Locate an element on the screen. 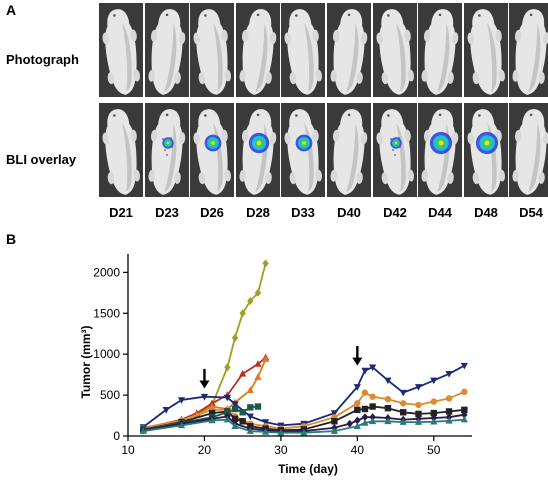 The height and width of the screenshot is (480, 548). bli-overlay-D23 is located at coordinates (167, 150).